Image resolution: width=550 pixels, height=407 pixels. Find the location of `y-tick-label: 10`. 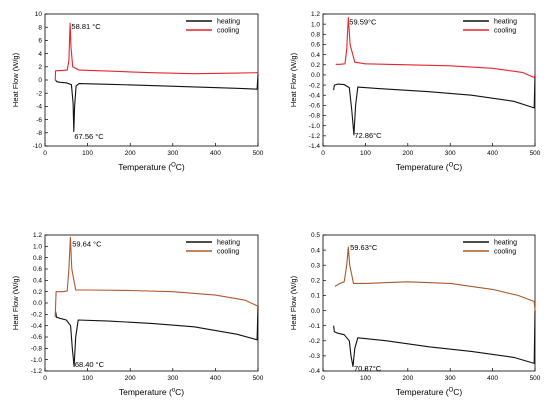

y-tick-label: 10 is located at coordinates (39, 14).